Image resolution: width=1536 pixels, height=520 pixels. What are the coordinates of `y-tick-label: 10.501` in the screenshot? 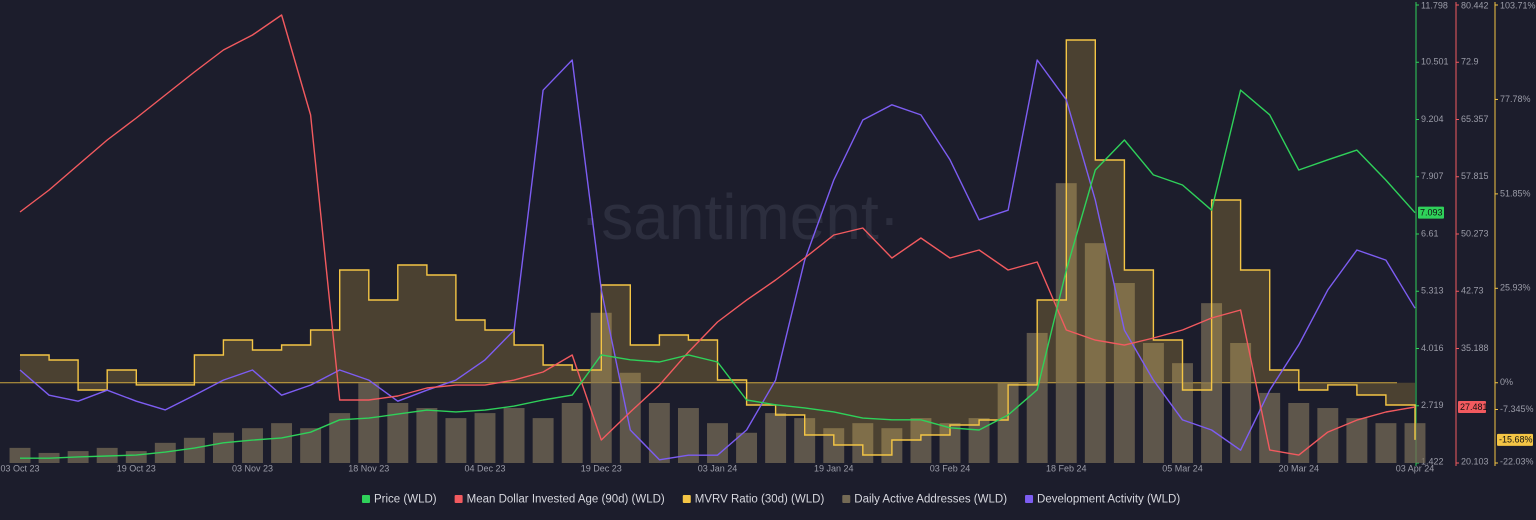 It's located at (1435, 62).